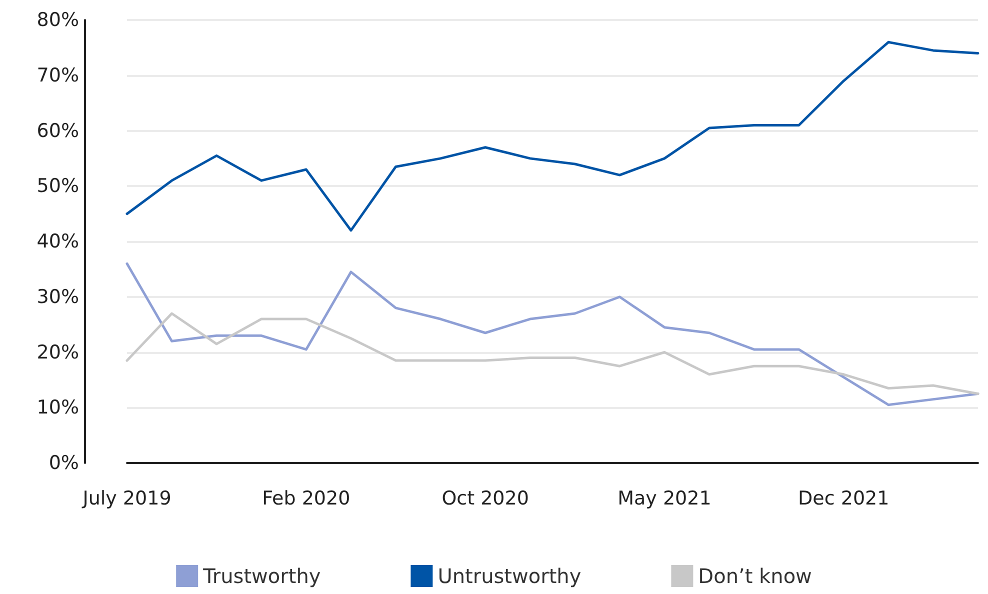 The width and height of the screenshot is (988, 594). What do you see at coordinates (57, 241) in the screenshot?
I see `y-tick-label: 40%` at bounding box center [57, 241].